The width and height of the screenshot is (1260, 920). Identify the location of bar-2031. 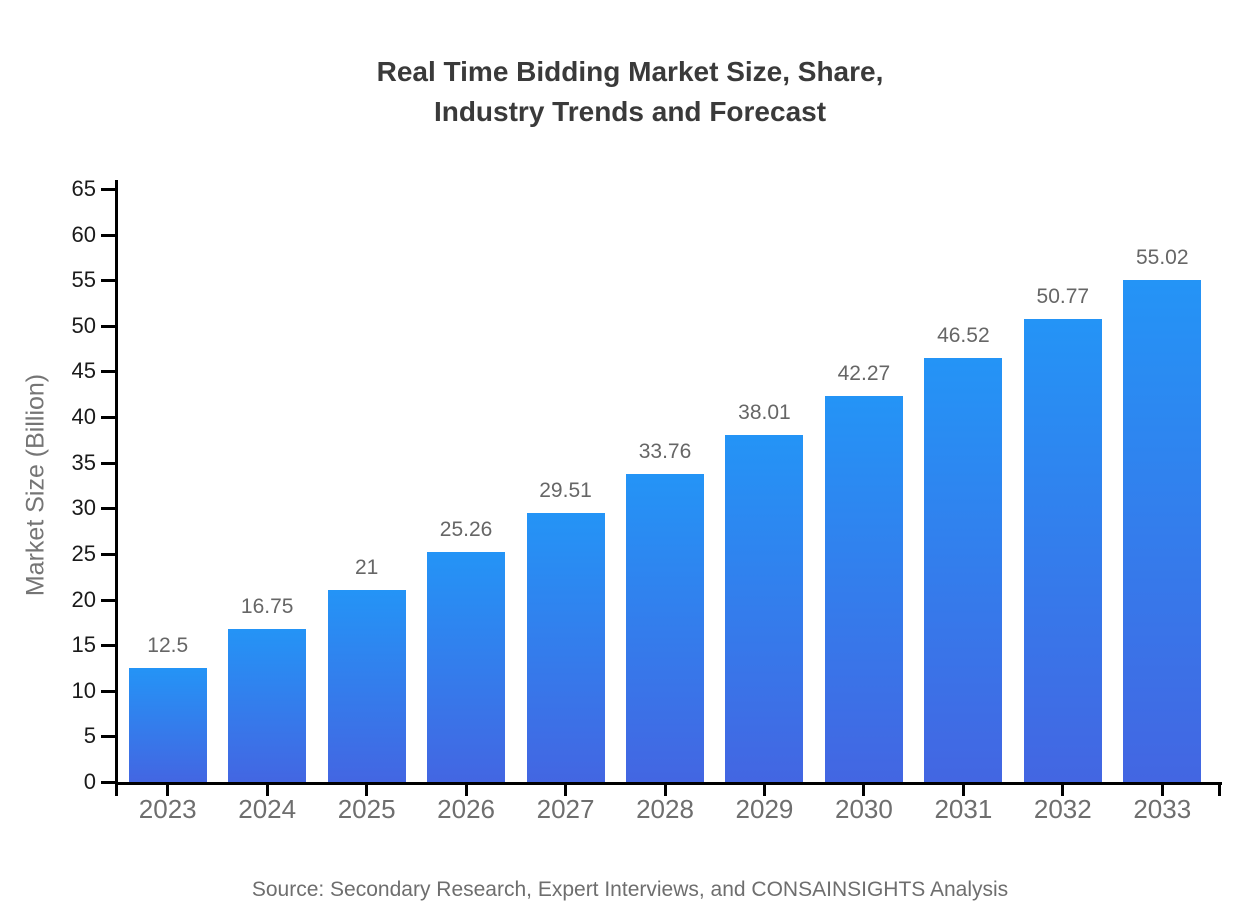
(963, 569).